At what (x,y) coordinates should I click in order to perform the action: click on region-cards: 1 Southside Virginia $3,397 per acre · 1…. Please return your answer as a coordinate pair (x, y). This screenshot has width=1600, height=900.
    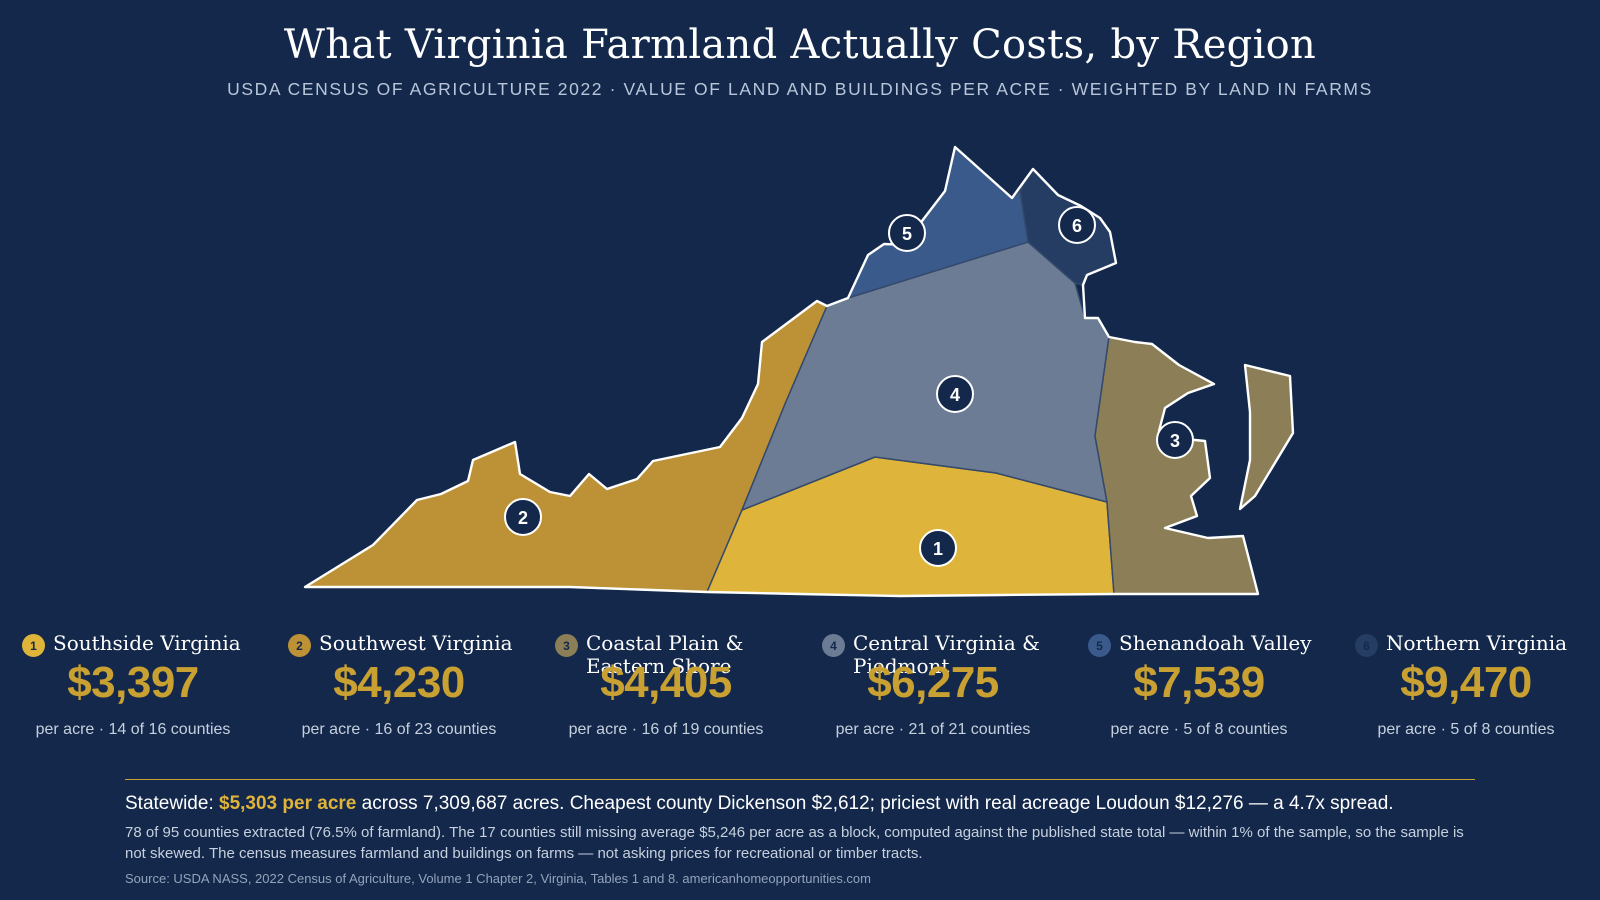
    Looking at the image, I should click on (800, 687).